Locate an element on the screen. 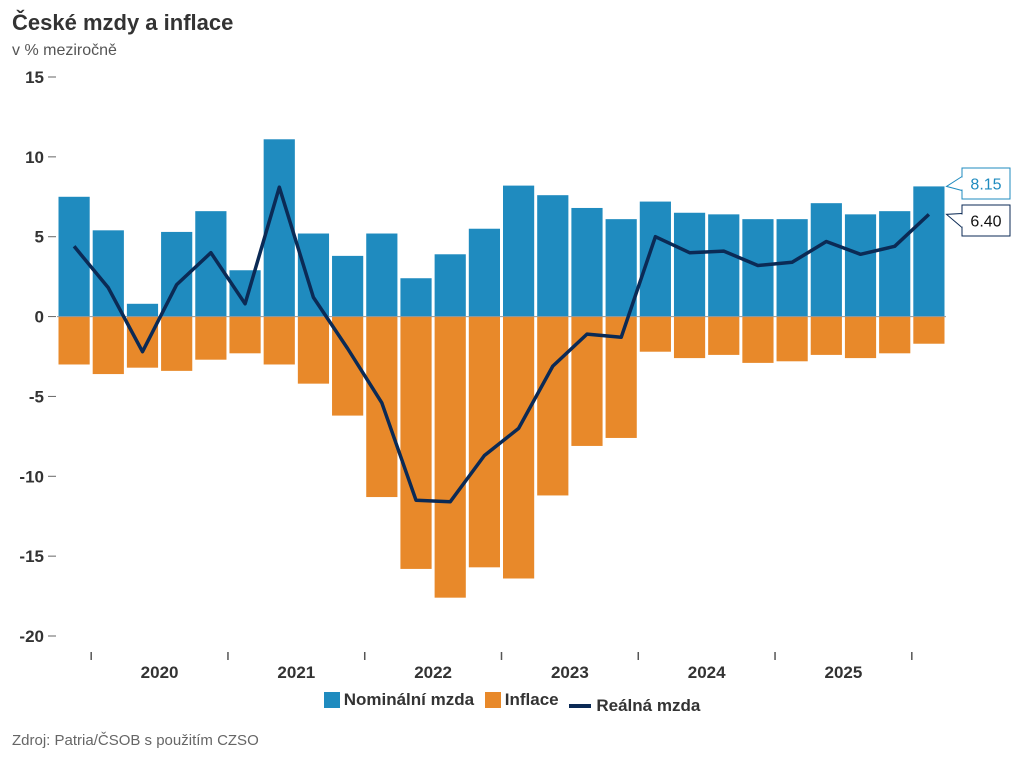 The width and height of the screenshot is (1024, 767). legend-swatch-real is located at coordinates (580, 706).